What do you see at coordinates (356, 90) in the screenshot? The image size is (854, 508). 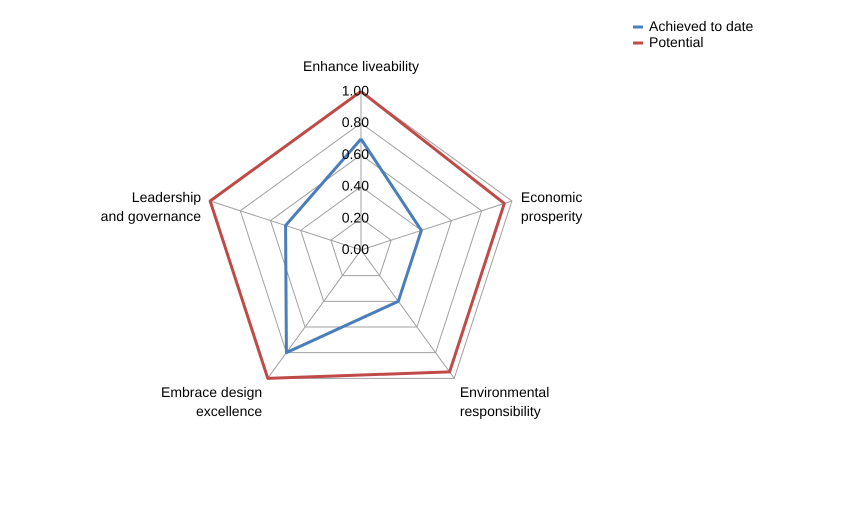 I see `y-tick-label: 1.00` at bounding box center [356, 90].